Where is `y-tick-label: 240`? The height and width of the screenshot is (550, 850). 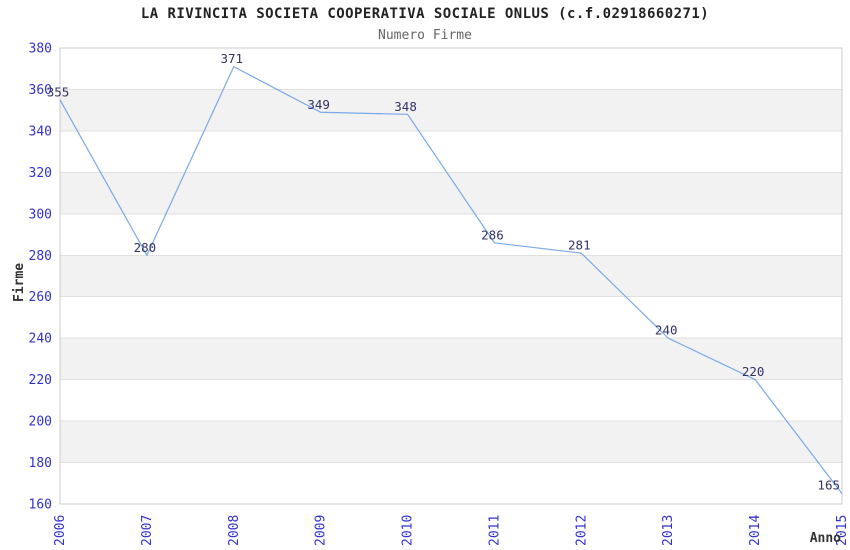 y-tick-label: 240 is located at coordinates (40, 339).